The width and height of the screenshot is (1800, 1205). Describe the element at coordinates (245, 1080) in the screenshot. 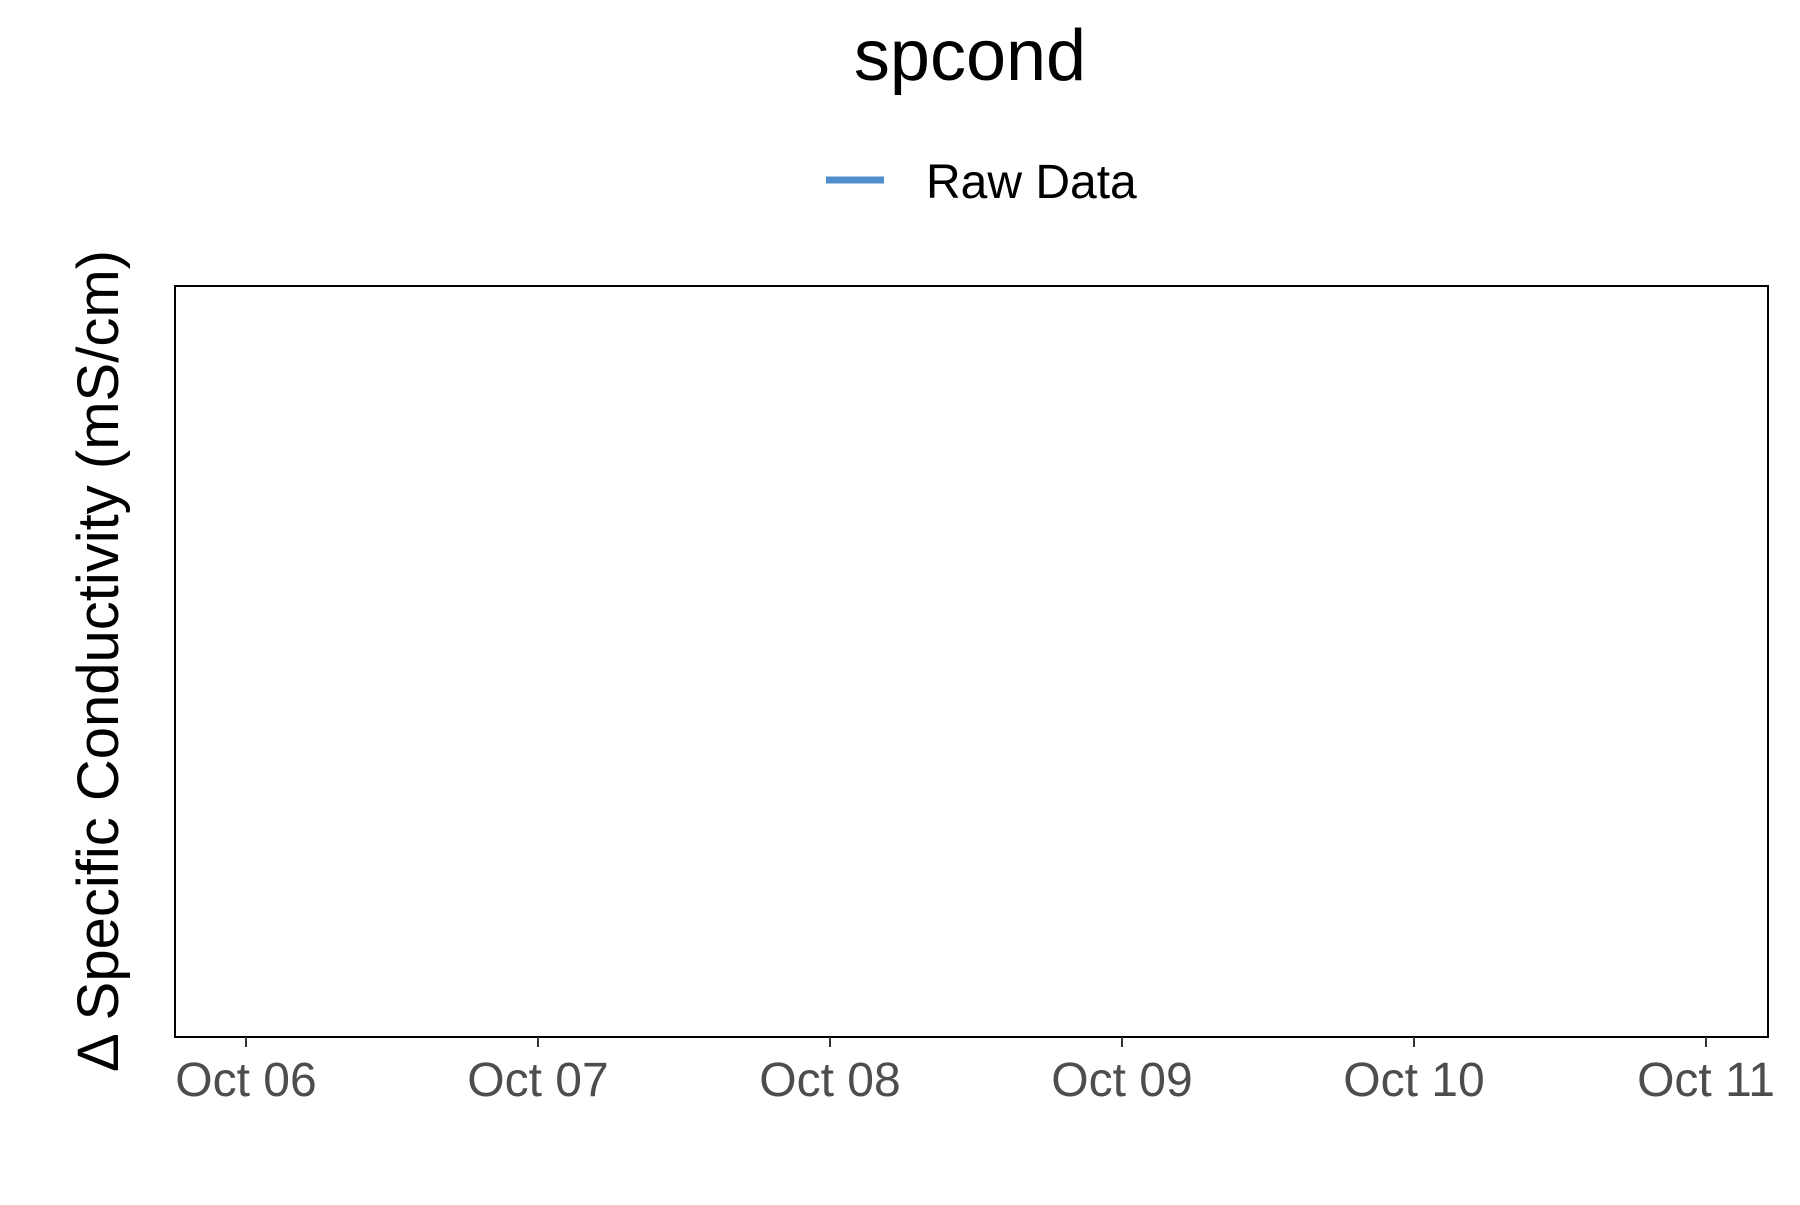

I see `x-tick-label: Oct 06` at that location.